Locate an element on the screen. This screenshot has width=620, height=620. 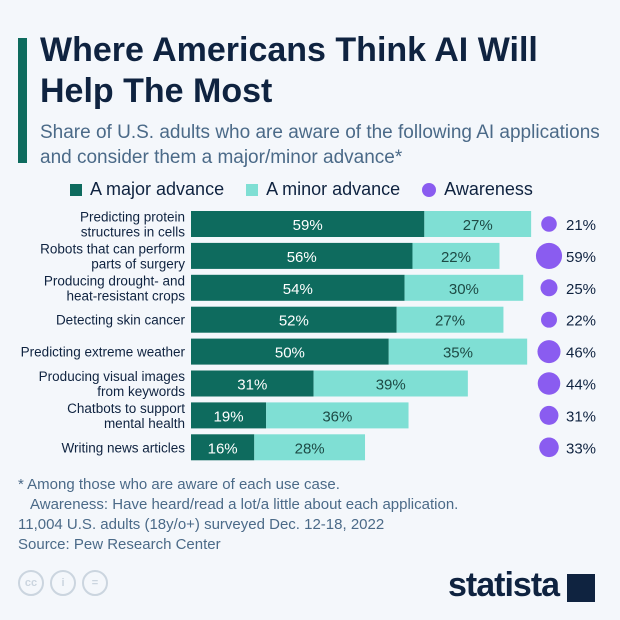
nd-icon: = is located at coordinates (95, 583).